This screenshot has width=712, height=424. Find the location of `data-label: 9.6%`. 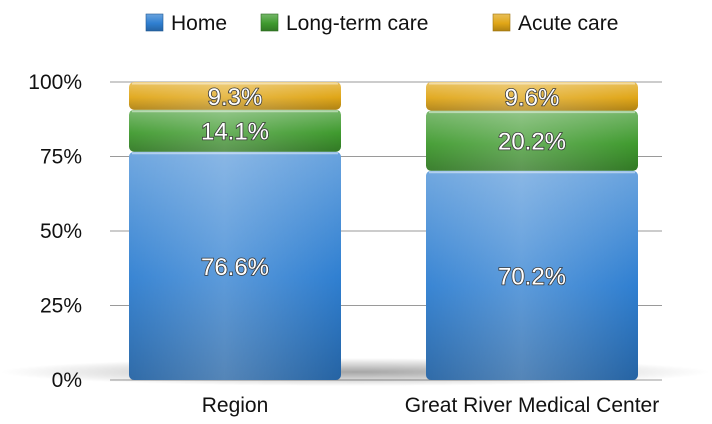

data-label: 9.6% is located at coordinates (532, 97).